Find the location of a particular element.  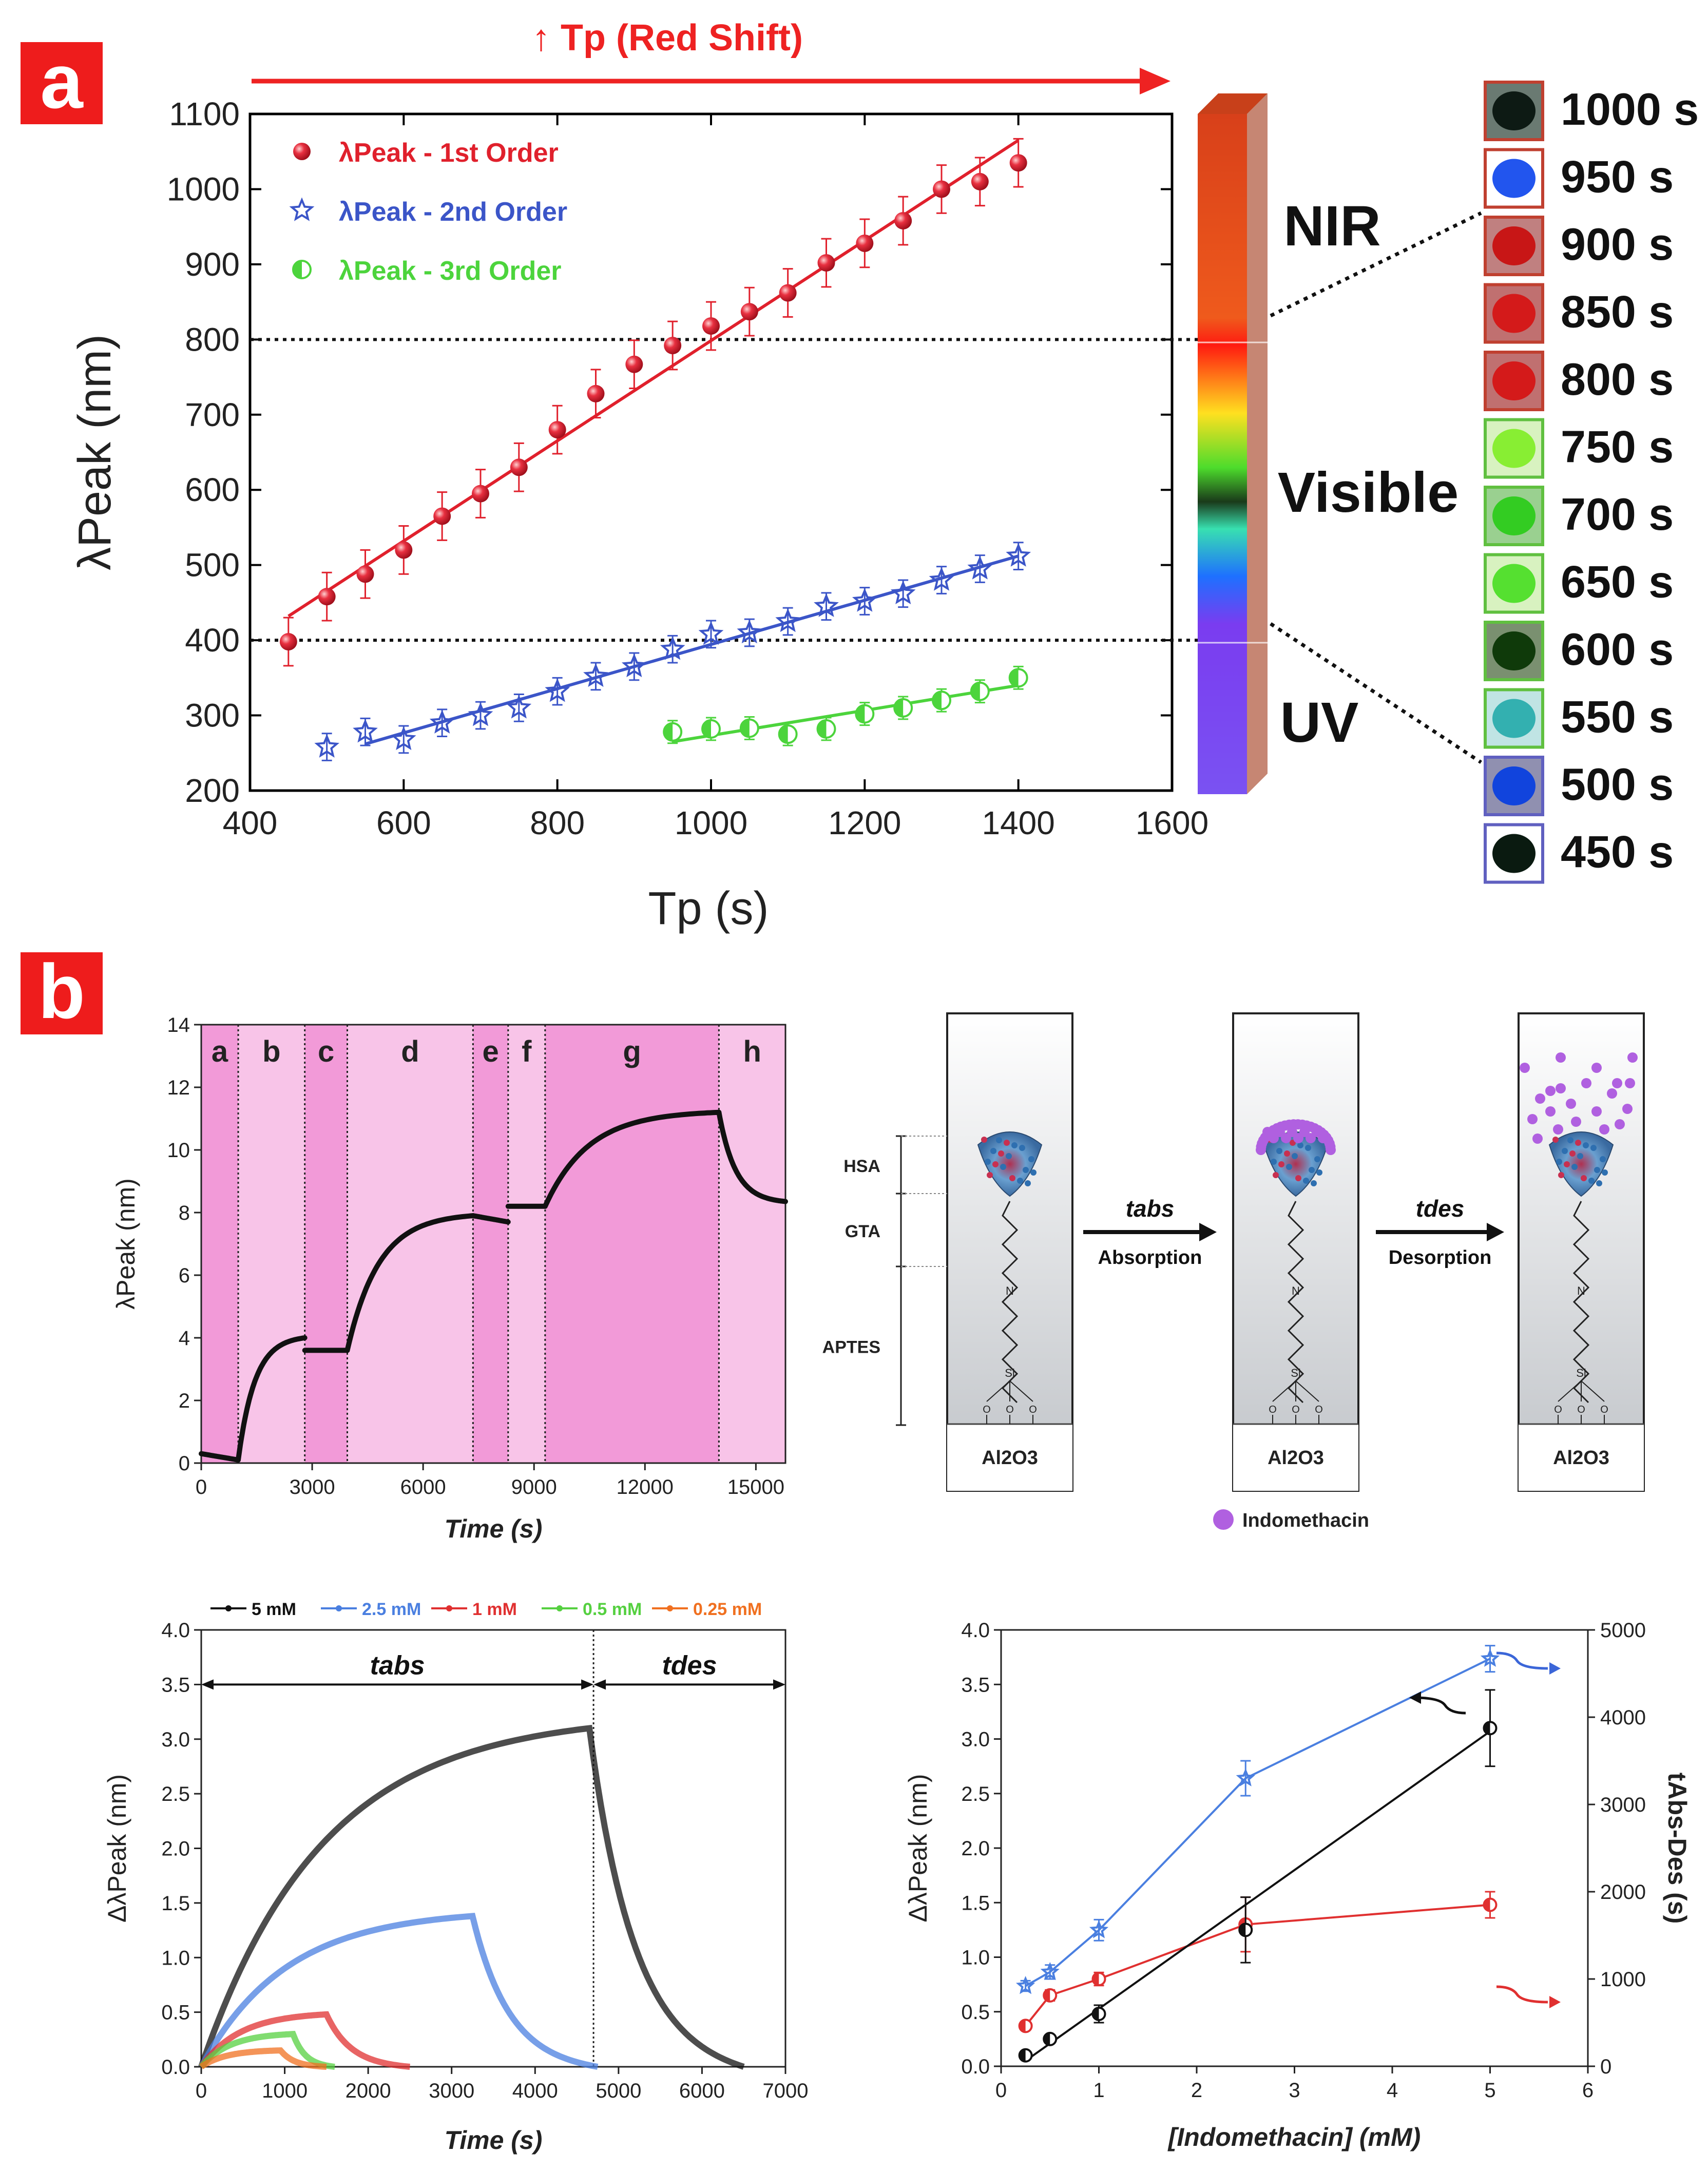

legend-marker is located at coordinates (449, 1608).